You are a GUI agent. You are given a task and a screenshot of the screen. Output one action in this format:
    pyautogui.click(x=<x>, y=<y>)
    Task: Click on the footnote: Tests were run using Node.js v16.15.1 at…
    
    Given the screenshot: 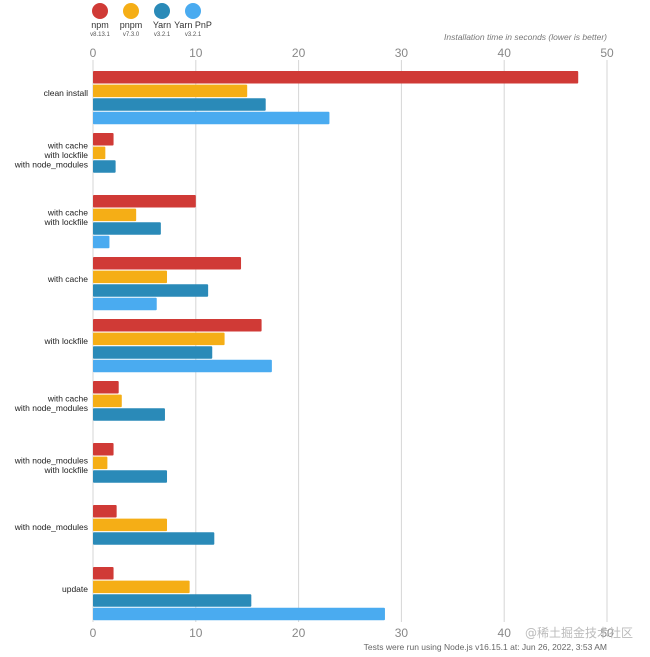 What is the action you would take?
    pyautogui.click(x=485, y=647)
    